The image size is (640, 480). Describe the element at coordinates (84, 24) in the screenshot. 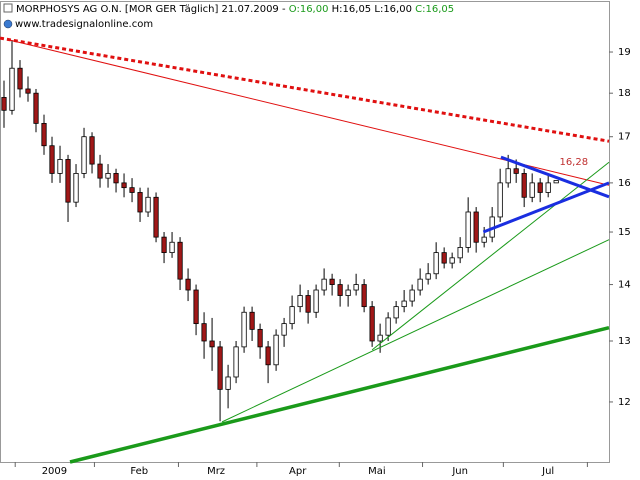

I see `source: www.tradesignalonline.com` at that location.